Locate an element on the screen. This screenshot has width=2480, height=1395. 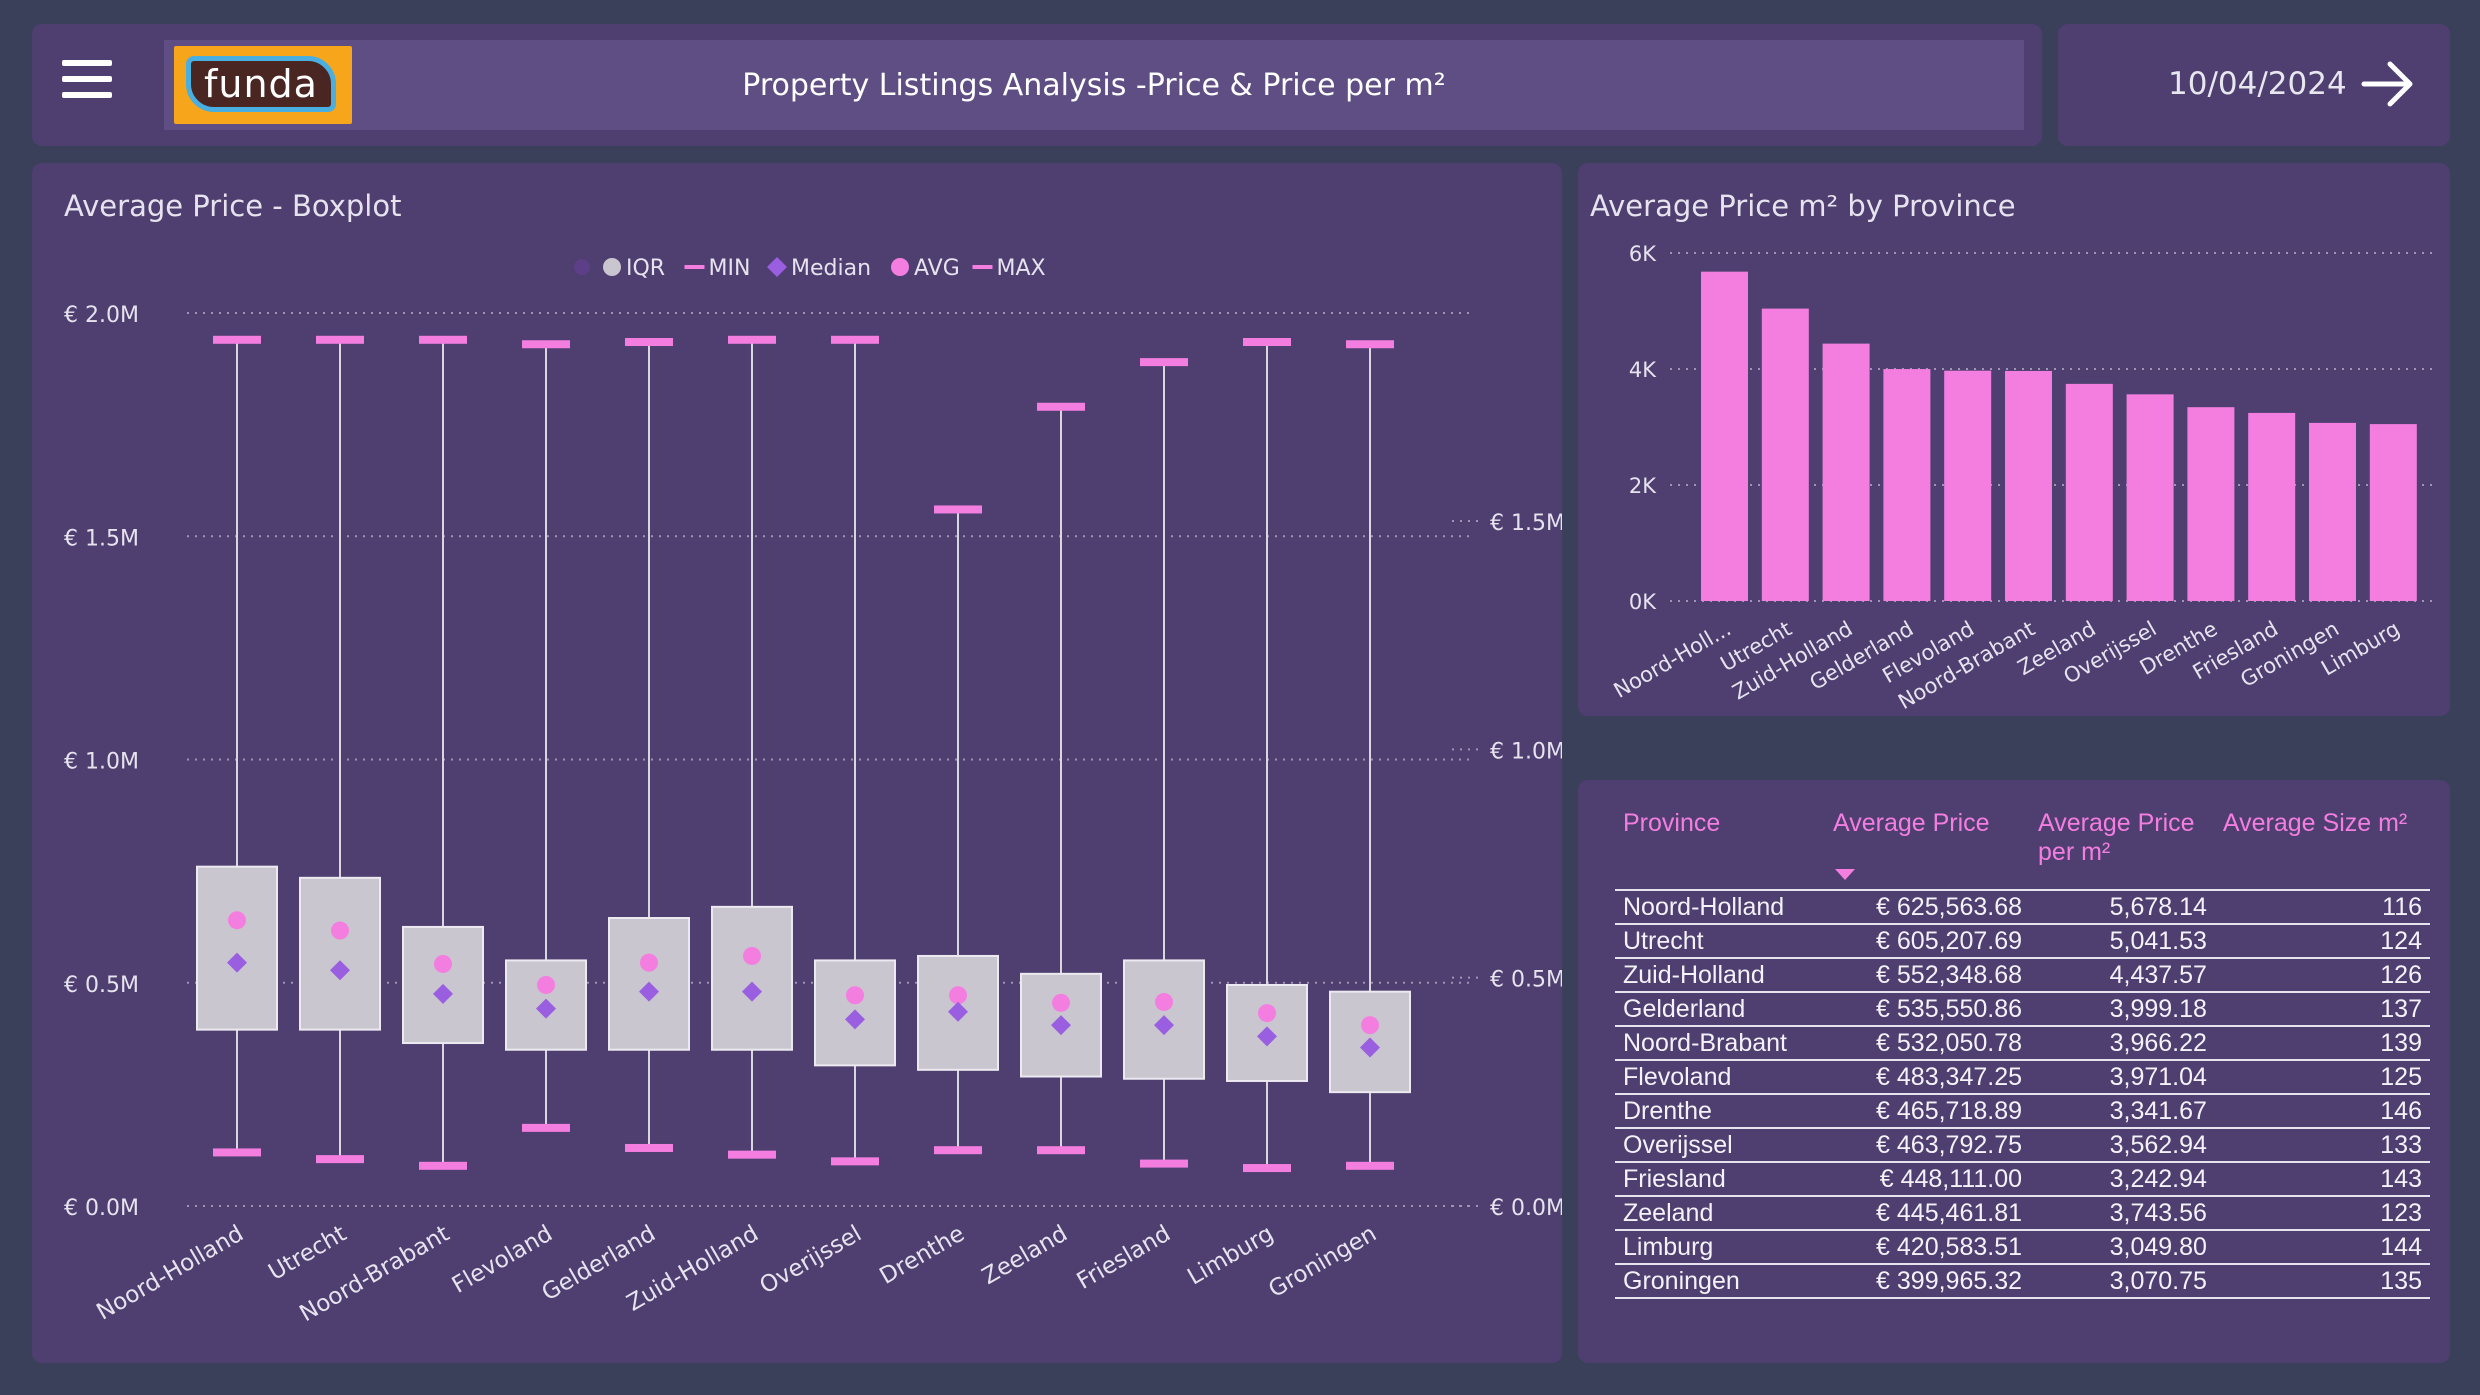
cell-average-size: 123 is located at coordinates (2322, 1213).